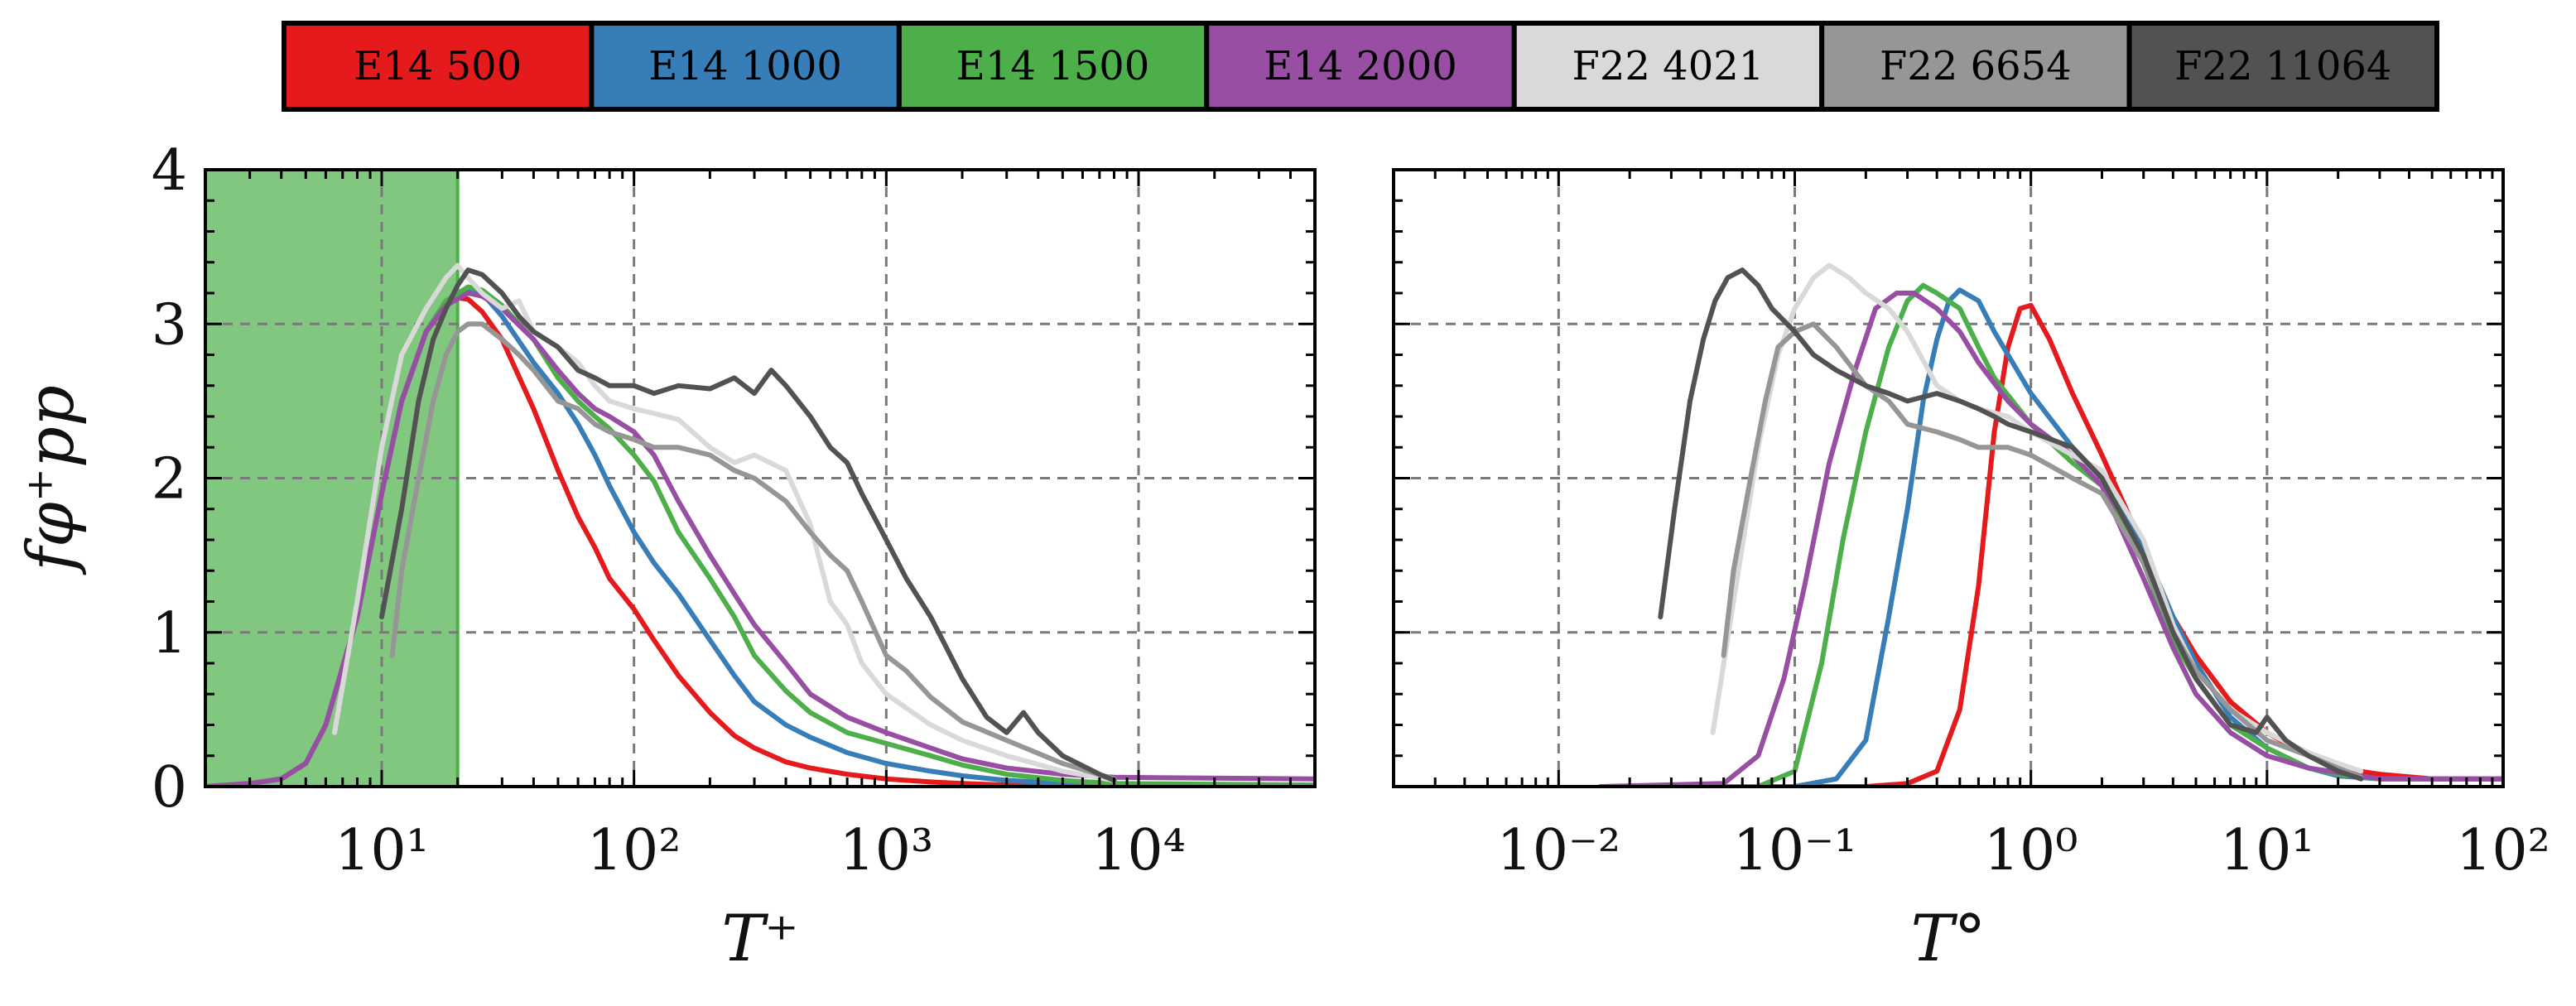  What do you see at coordinates (169, 634) in the screenshot?
I see `y-tick-label: 1` at bounding box center [169, 634].